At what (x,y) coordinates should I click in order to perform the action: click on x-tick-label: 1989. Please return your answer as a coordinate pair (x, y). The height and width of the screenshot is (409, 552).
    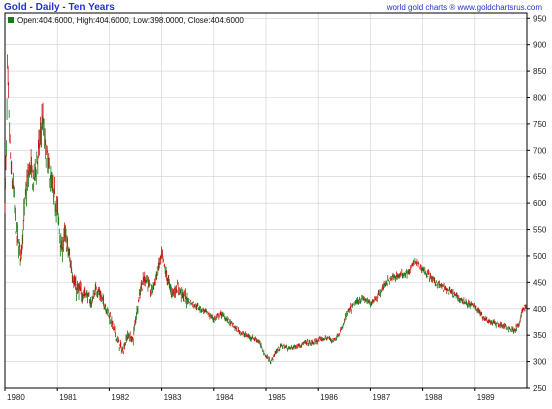
    Looking at the image, I should click on (486, 397).